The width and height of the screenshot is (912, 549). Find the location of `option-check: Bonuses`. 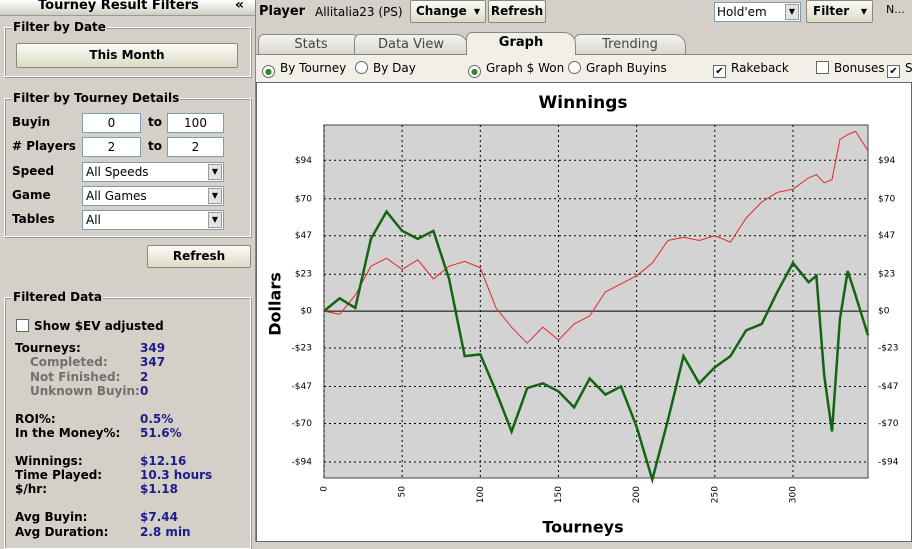

option-check: Bonuses is located at coordinates (850, 68).